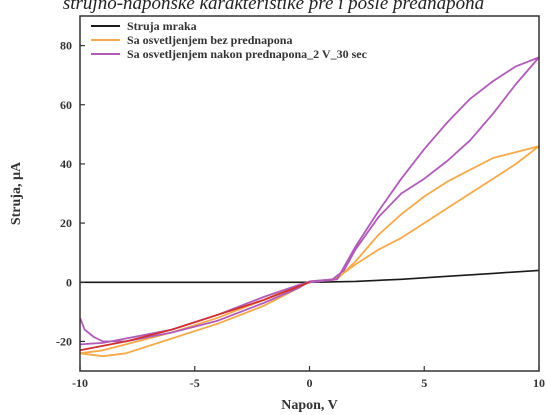  Describe the element at coordinates (195, 383) in the screenshot. I see `x-tick-label: -5` at that location.